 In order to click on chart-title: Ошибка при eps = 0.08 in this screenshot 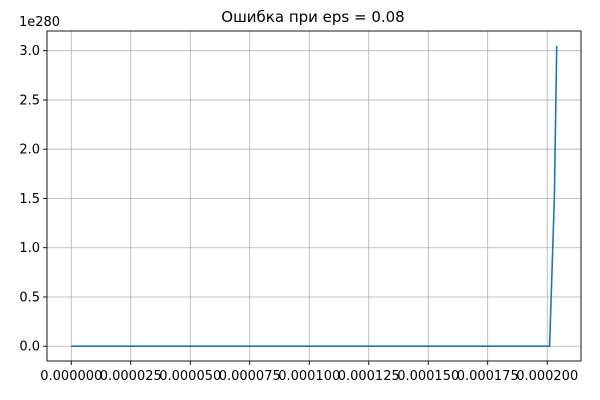, I will do `click(312, 17)`.